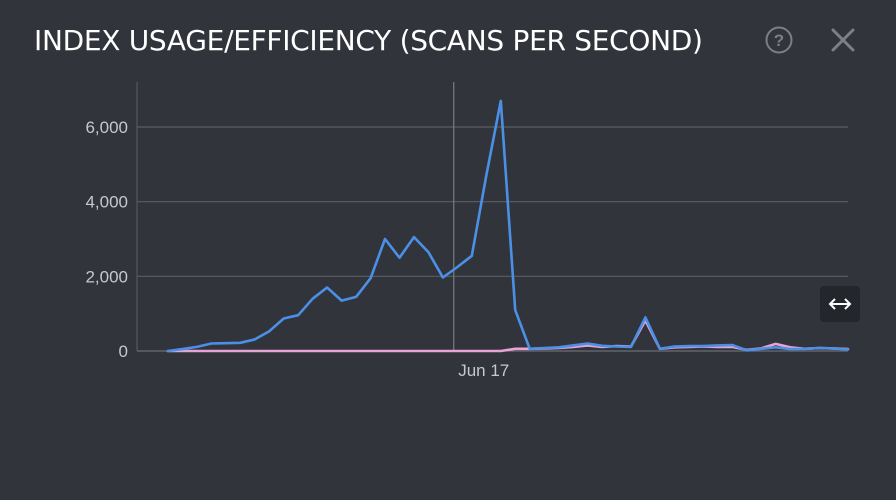 This screenshot has width=896, height=500. What do you see at coordinates (106, 276) in the screenshot?
I see `y-tick-label: 2,000` at bounding box center [106, 276].